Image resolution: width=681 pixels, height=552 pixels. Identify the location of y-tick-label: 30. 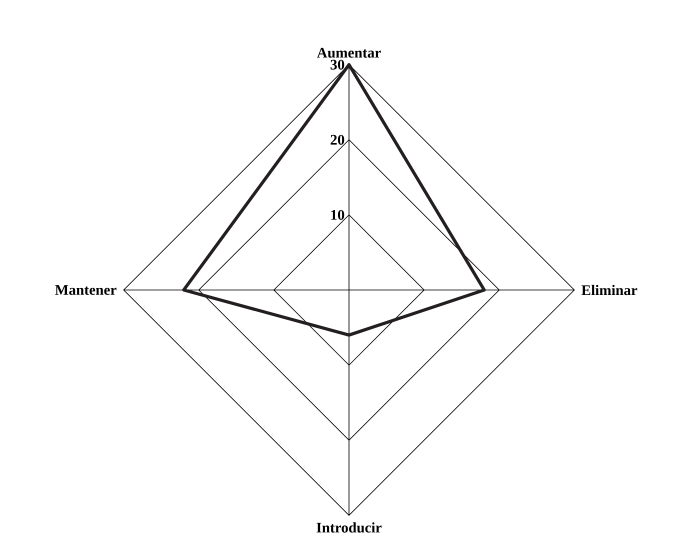
(337, 65).